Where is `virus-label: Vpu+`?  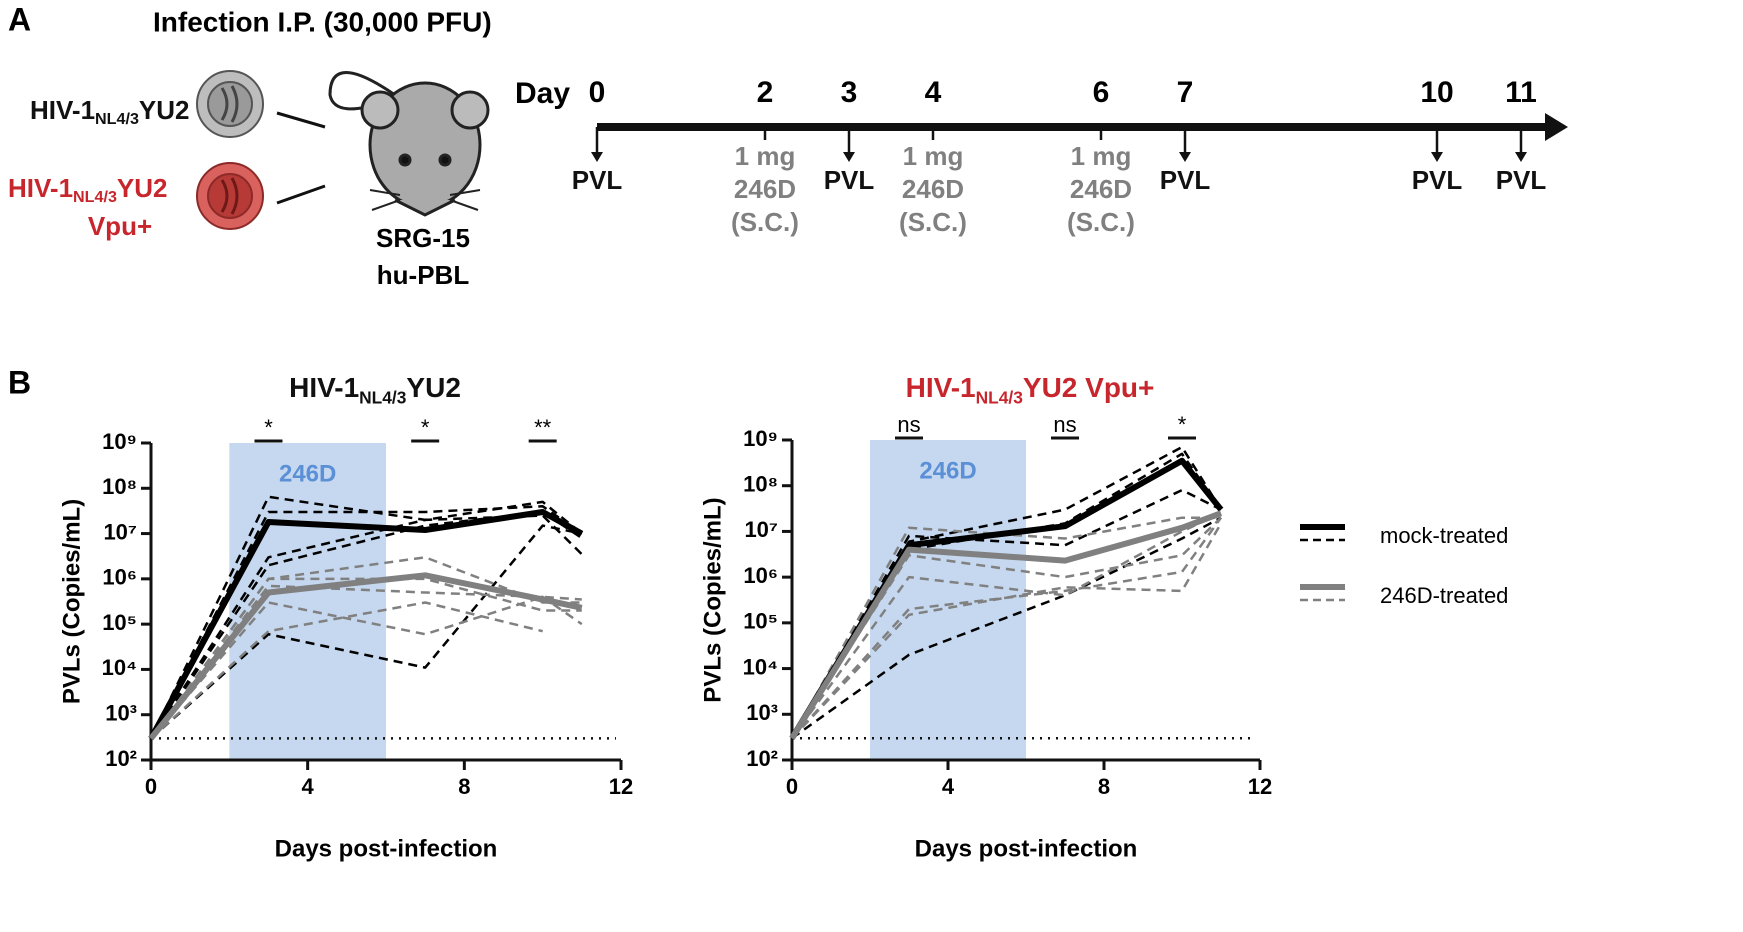
virus-label: Vpu+ is located at coordinates (120, 226).